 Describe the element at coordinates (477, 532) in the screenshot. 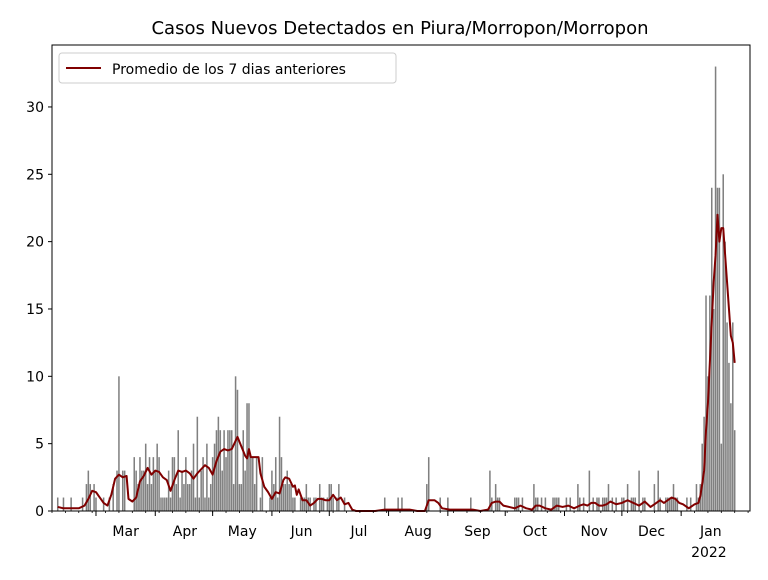

I see `x-tick-label: Sep` at that location.